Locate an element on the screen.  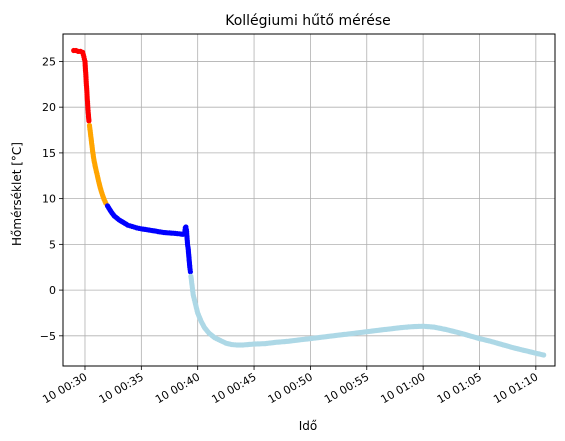
y-tick-label: −5 is located at coordinates (48, 336).